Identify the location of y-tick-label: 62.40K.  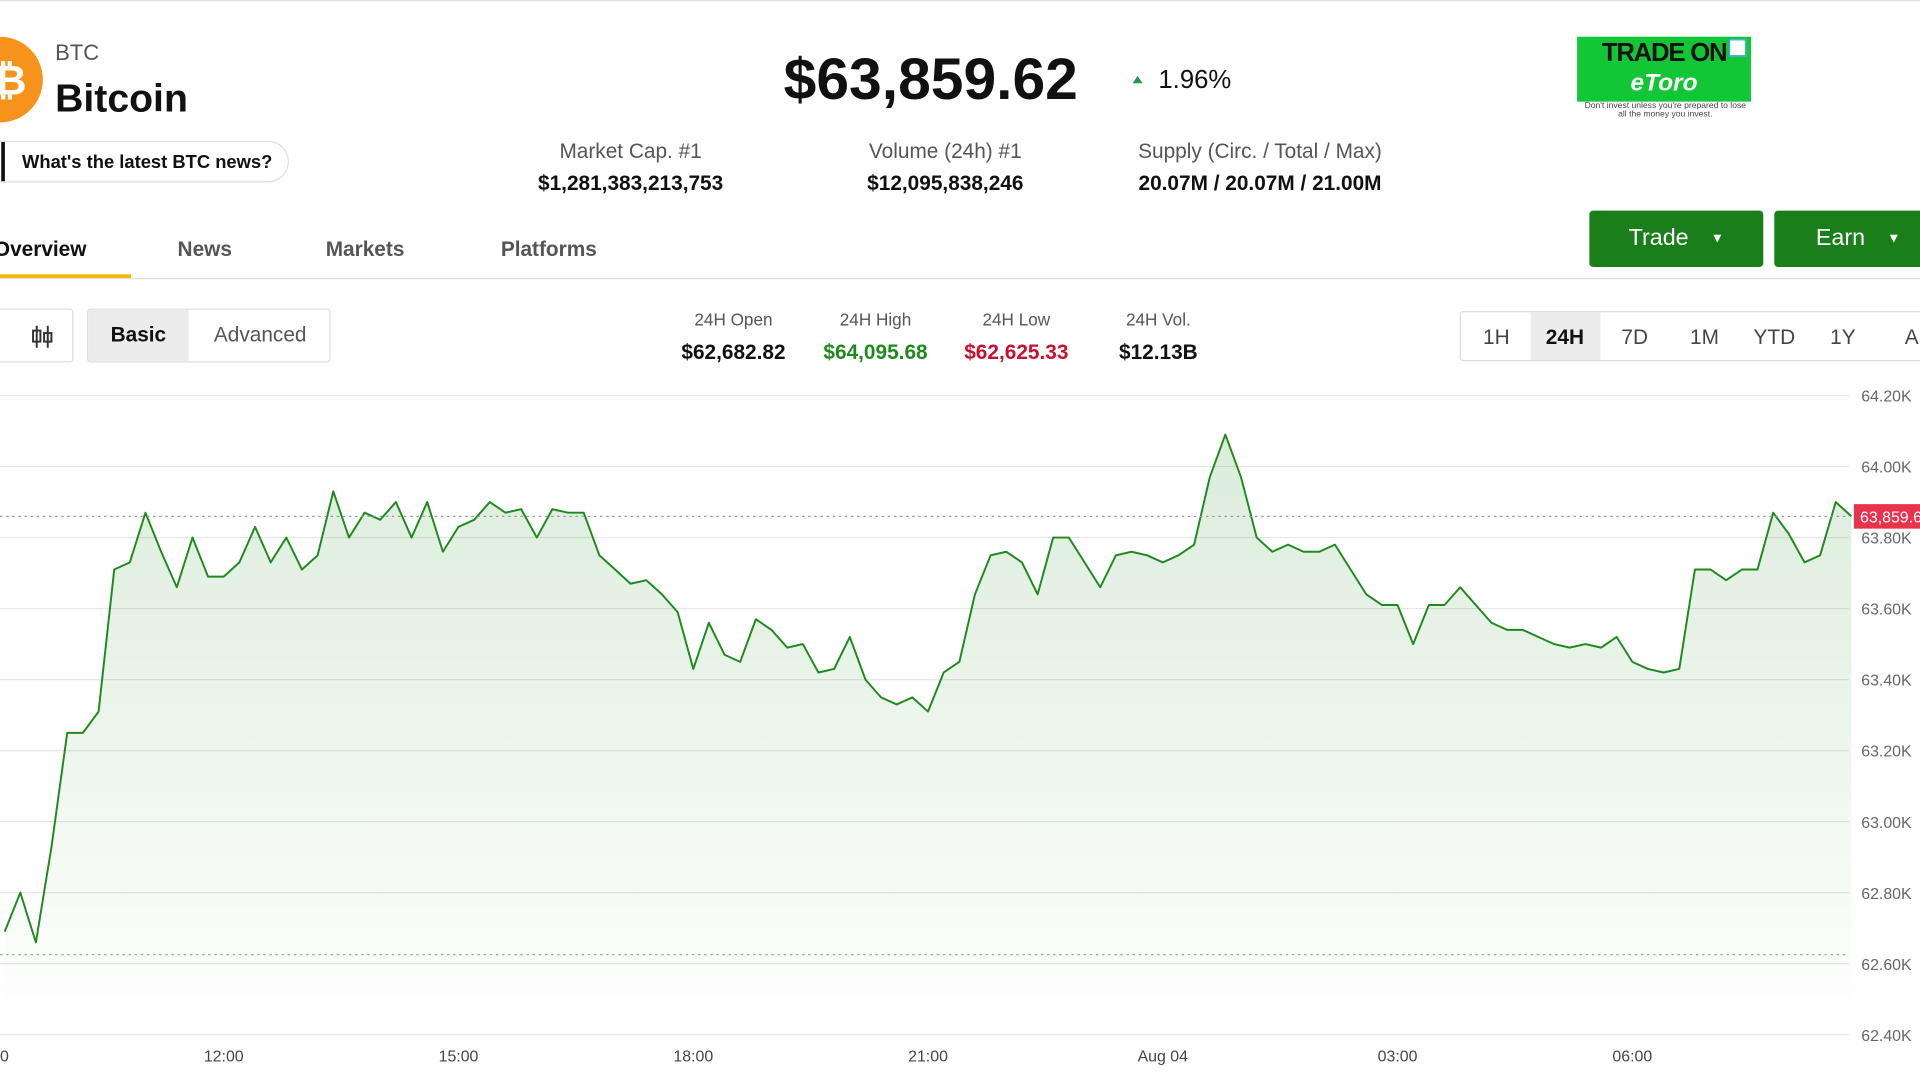
(1886, 1036).